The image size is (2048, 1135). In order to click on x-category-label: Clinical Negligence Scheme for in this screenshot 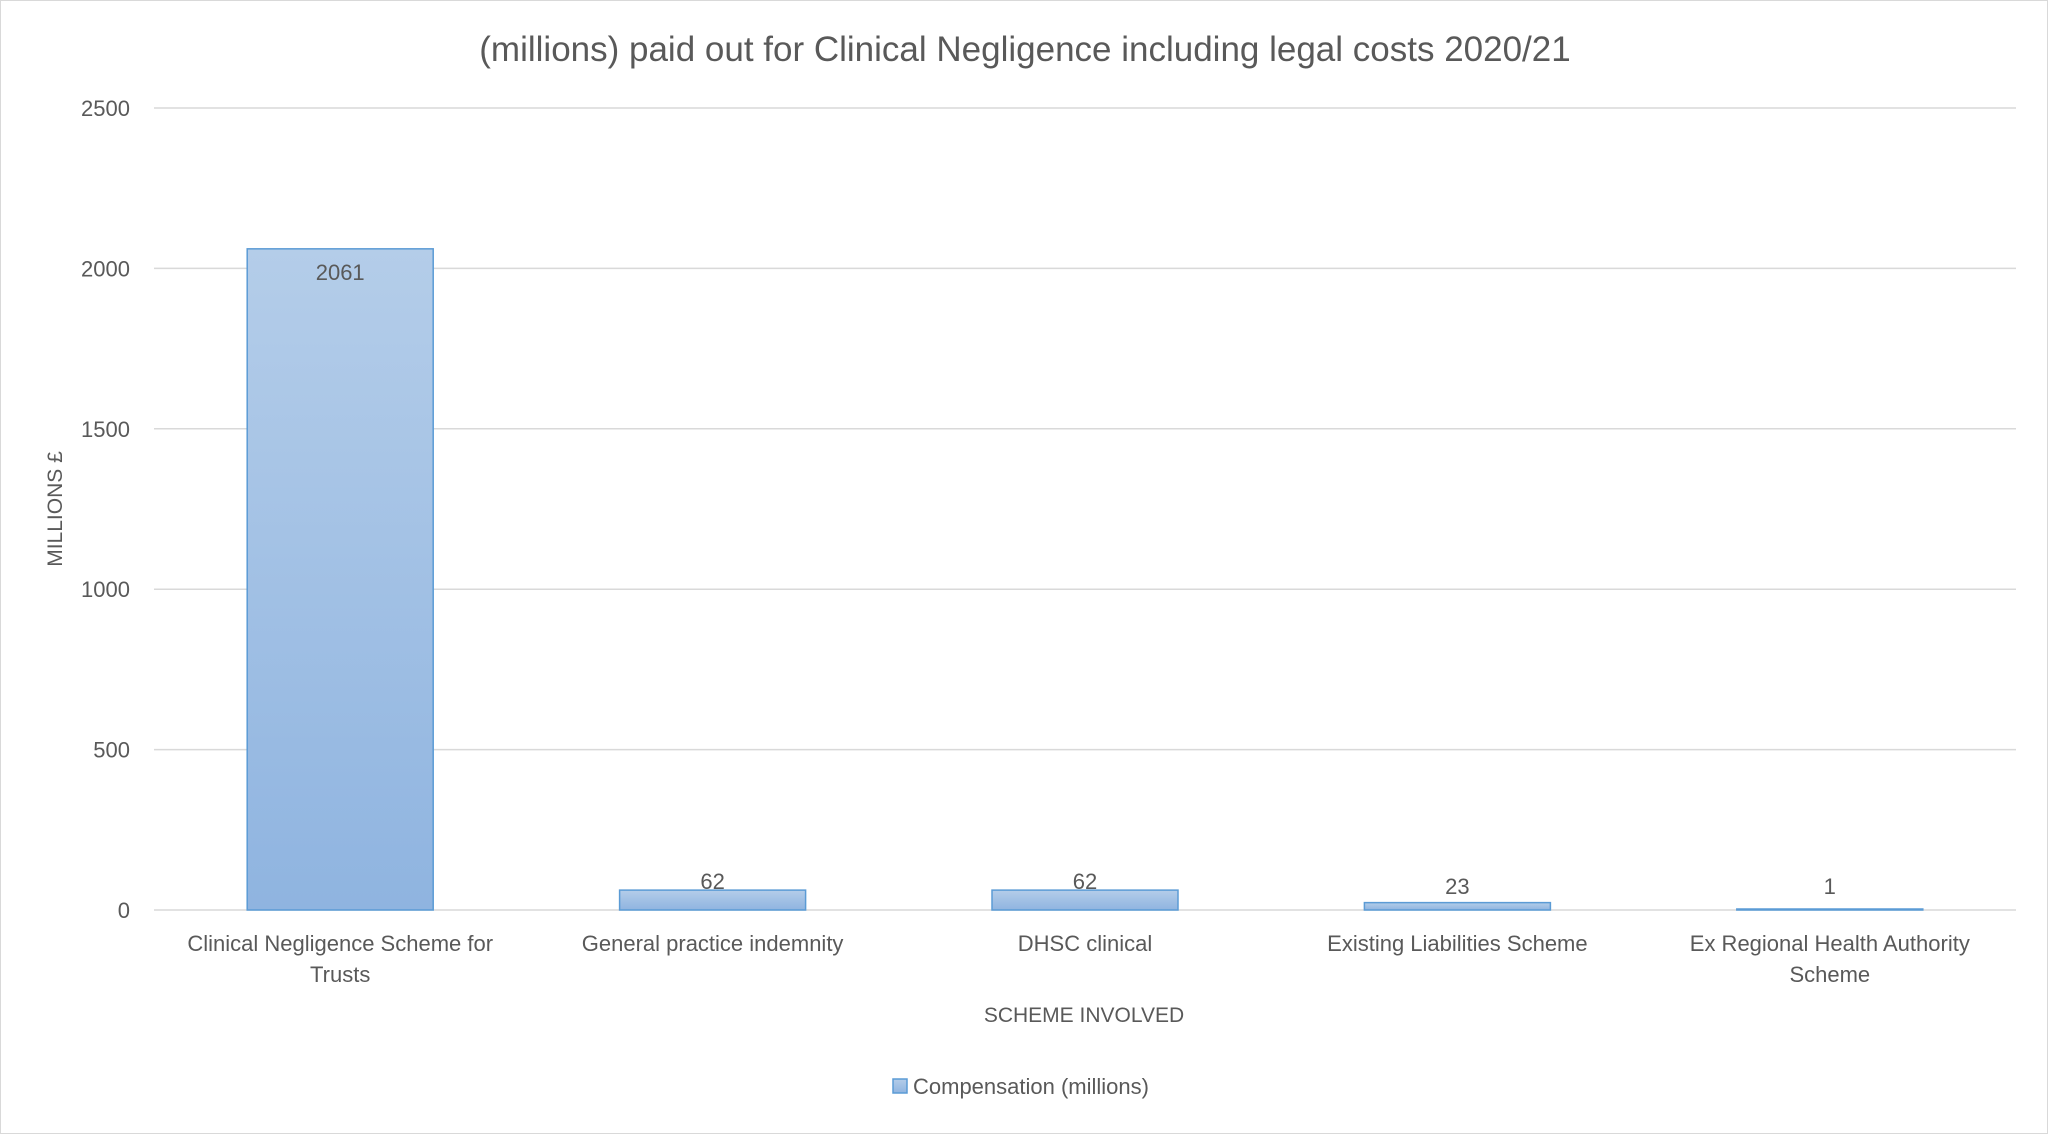, I will do `click(340, 943)`.